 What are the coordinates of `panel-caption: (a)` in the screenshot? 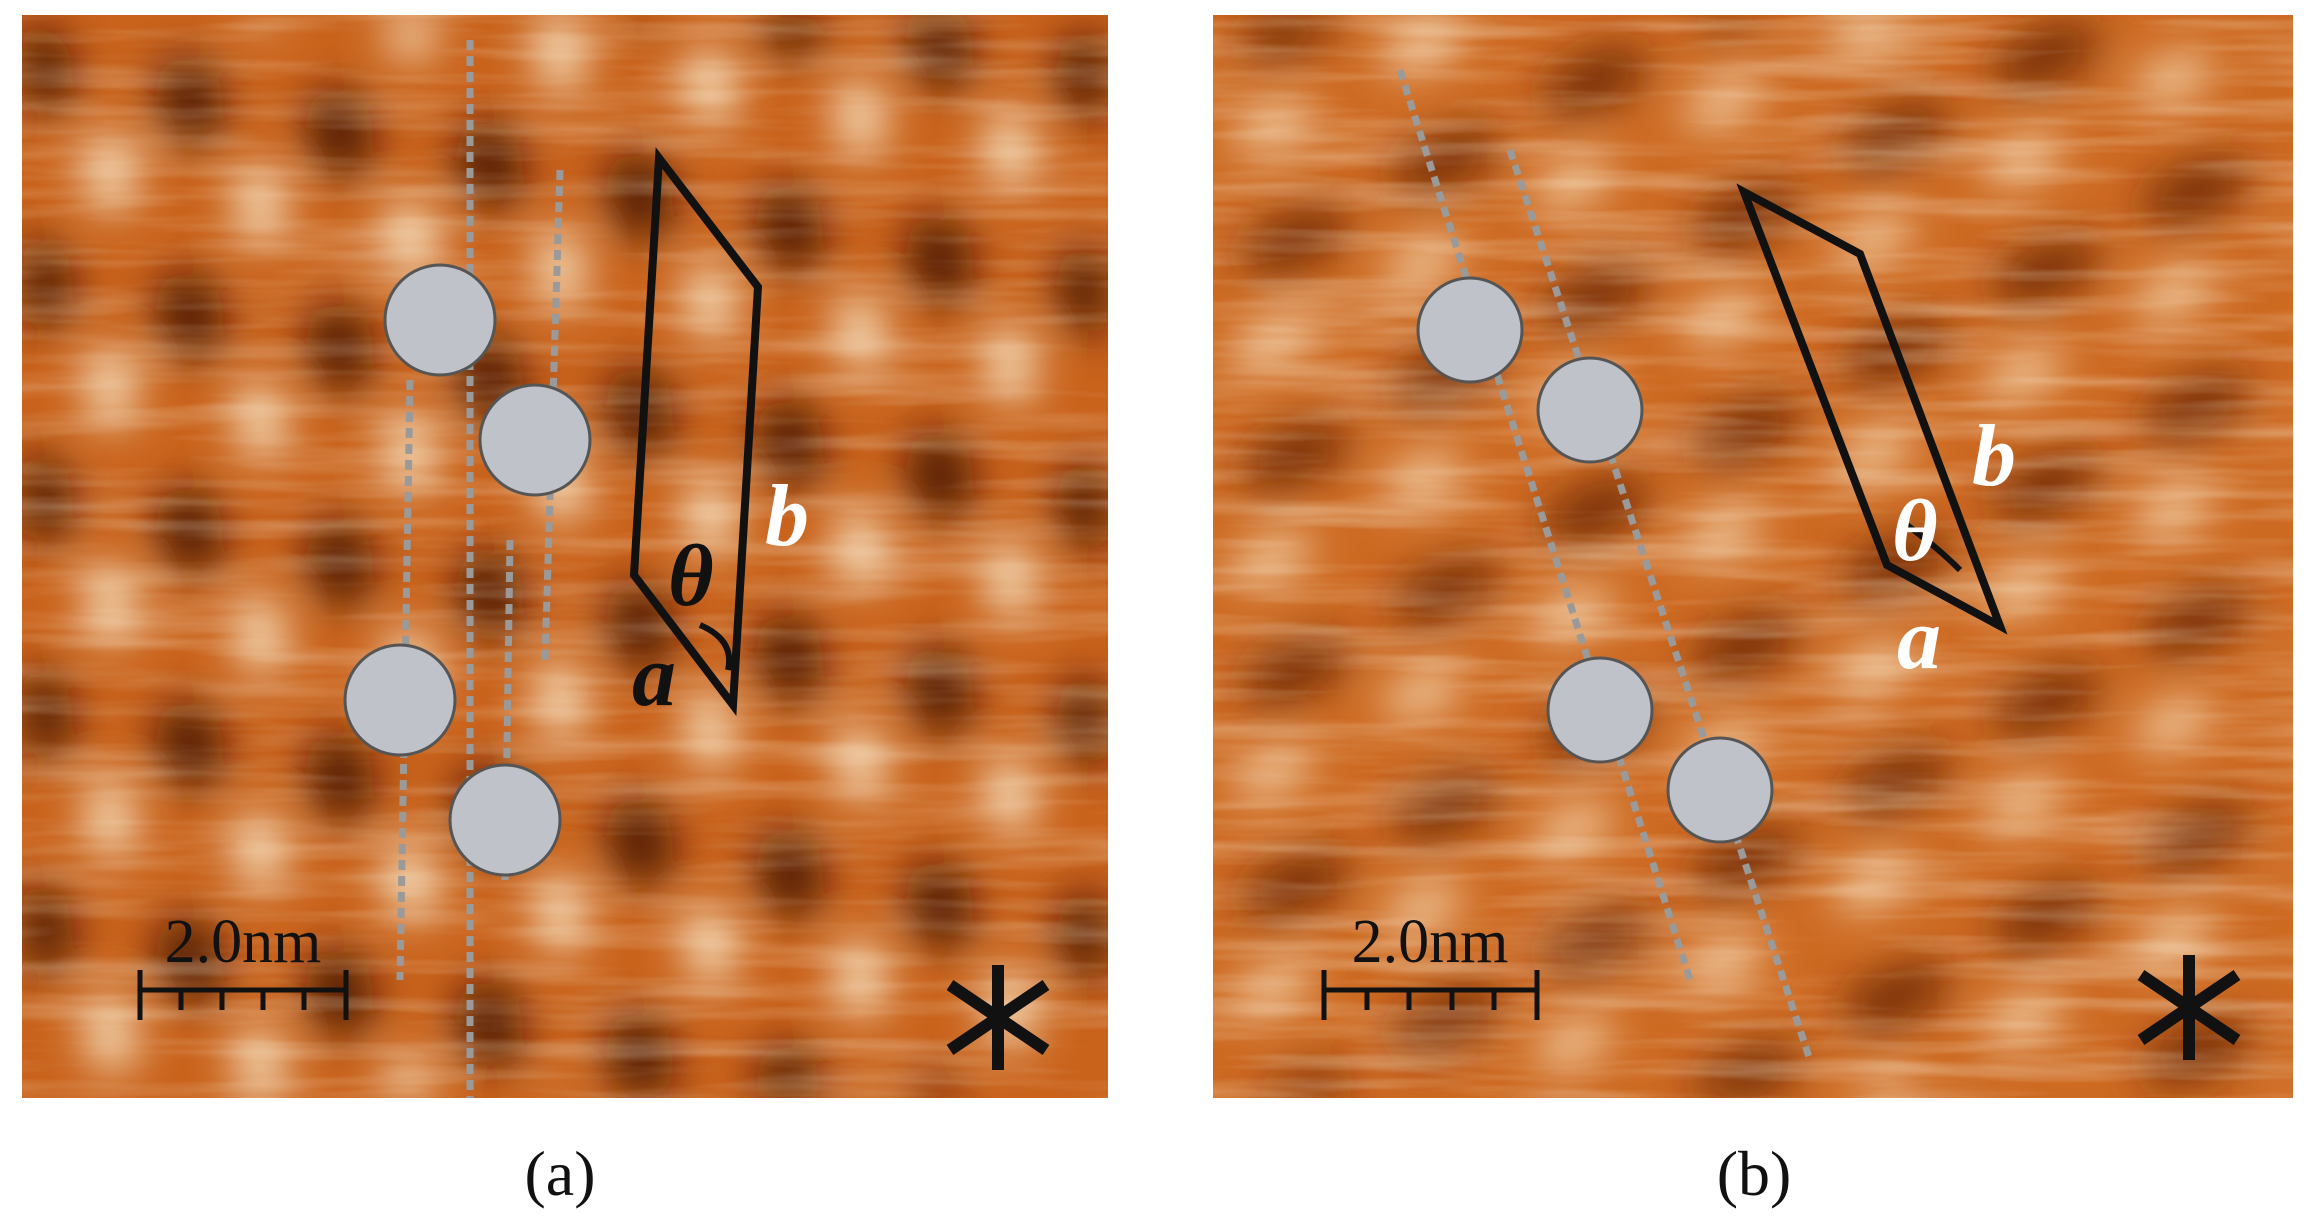 It's located at (559, 1173).